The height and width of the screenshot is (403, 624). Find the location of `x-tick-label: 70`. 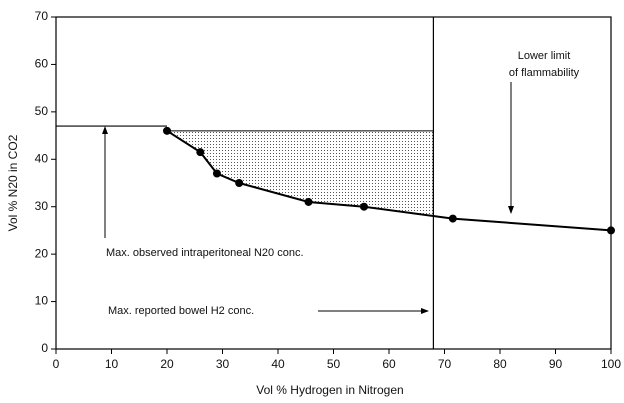

x-tick-label: 70 is located at coordinates (445, 364).